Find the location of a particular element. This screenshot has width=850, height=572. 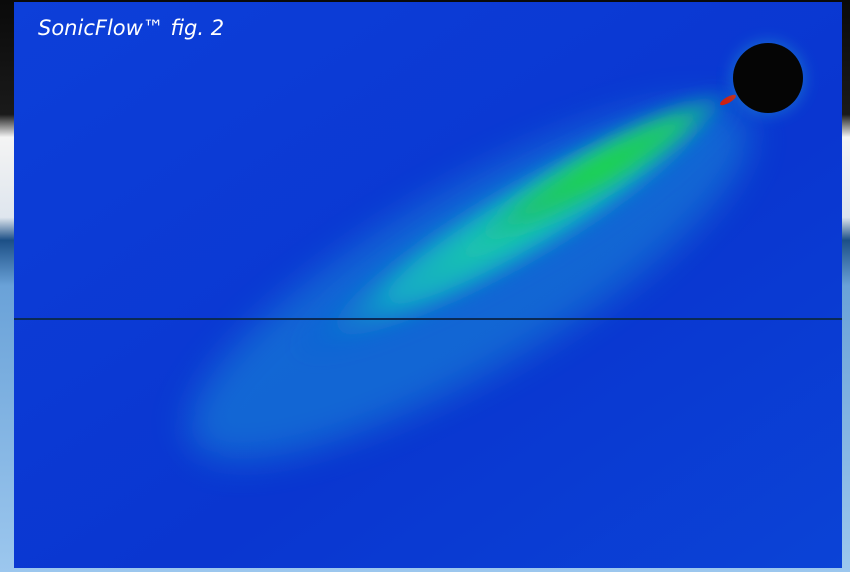

plume-core is located at coordinates (600, 169).